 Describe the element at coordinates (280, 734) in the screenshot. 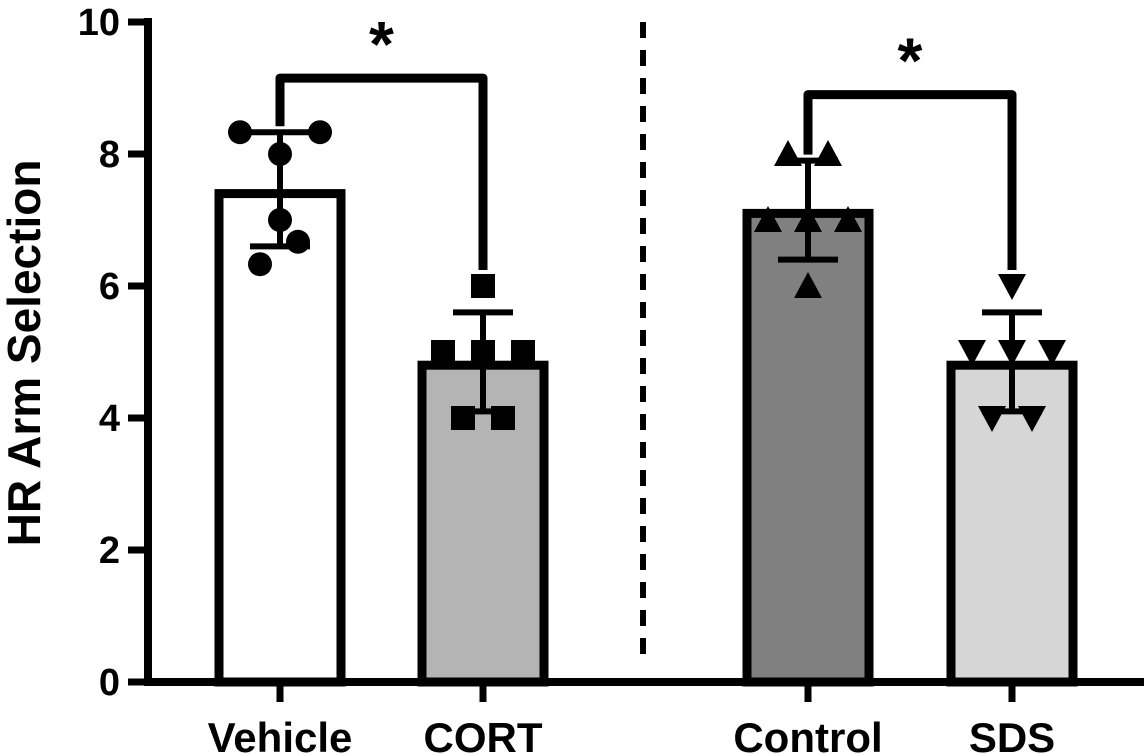

I see `x-tick-label-vehicle: Vehicle` at that location.